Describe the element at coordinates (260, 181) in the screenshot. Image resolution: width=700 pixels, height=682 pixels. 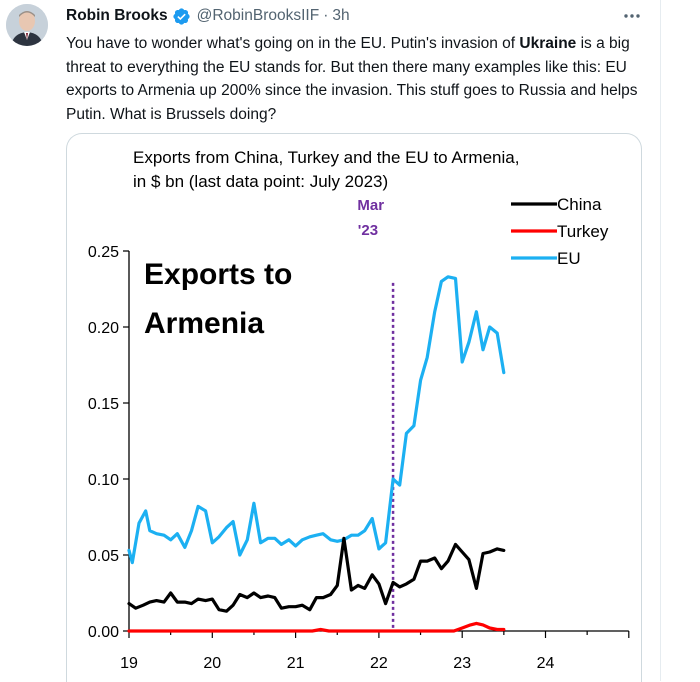
I see `chart-title-line-2: in $ bn (last data point: July 2023)` at that location.